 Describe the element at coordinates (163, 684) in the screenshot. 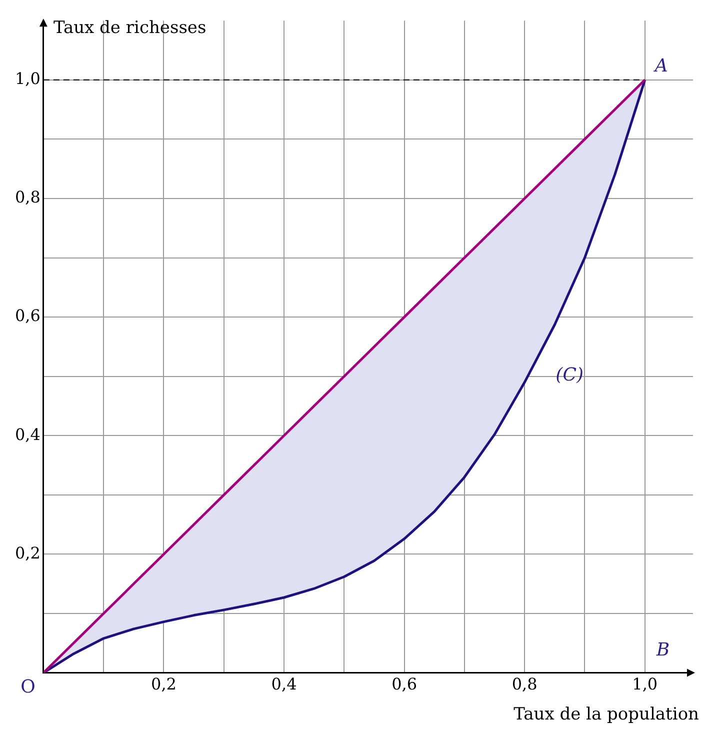

I see `x-tick-label: 0,2` at that location.